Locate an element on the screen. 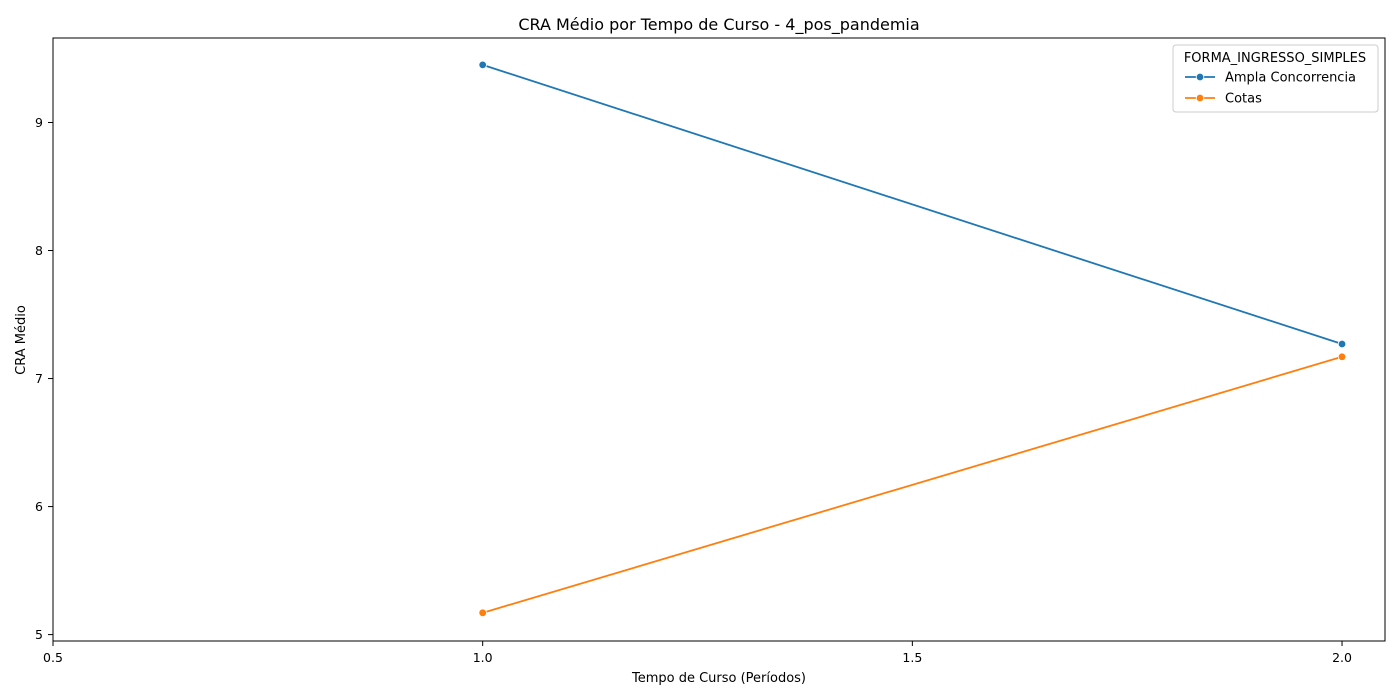 This screenshot has width=1400, height=700. y-tick-label: 8 is located at coordinates (39, 250).